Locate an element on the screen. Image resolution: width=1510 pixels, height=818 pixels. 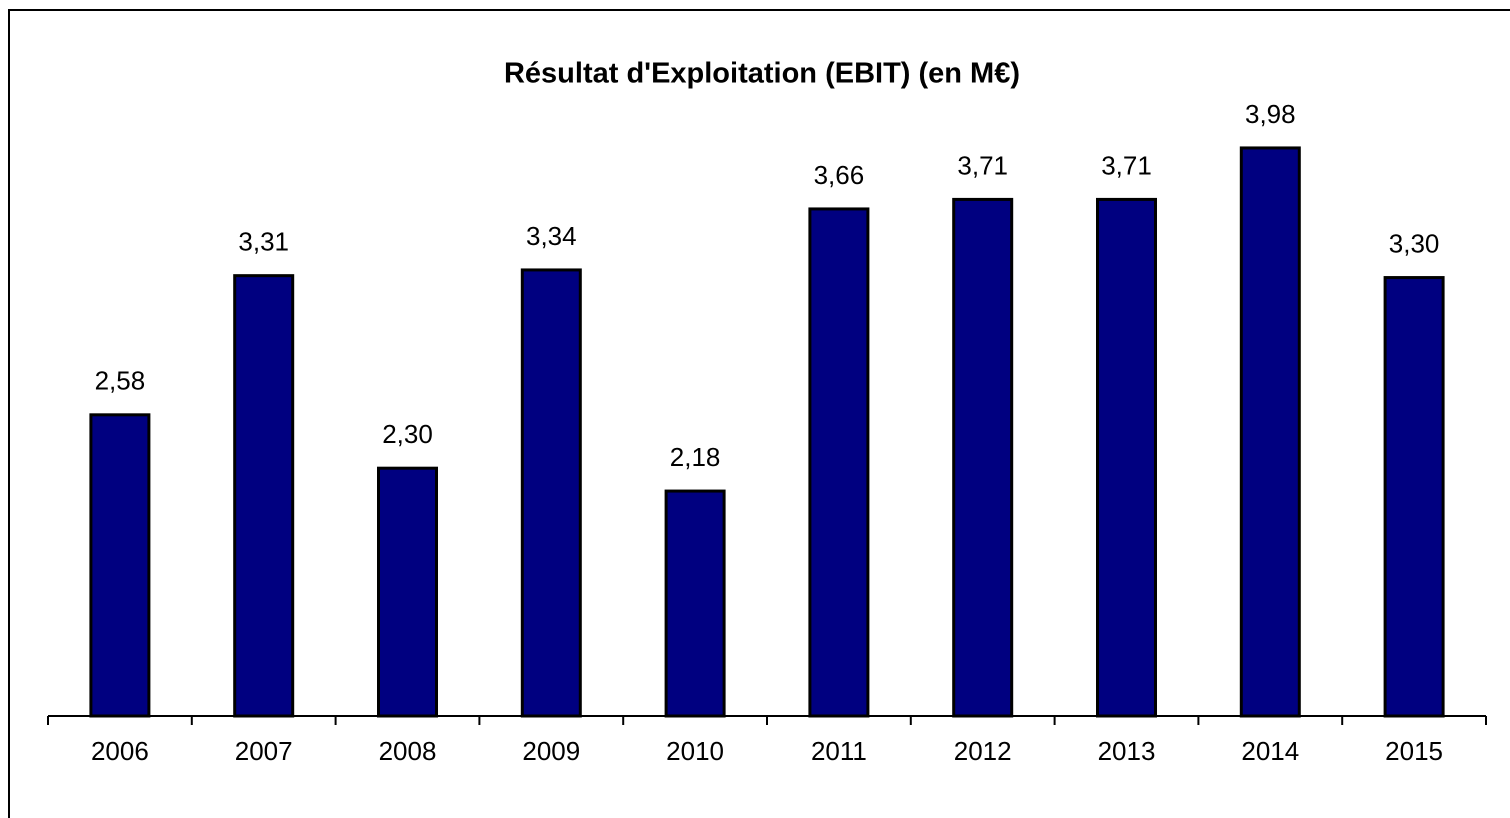
x-tick-label: 2012 is located at coordinates (983, 751).